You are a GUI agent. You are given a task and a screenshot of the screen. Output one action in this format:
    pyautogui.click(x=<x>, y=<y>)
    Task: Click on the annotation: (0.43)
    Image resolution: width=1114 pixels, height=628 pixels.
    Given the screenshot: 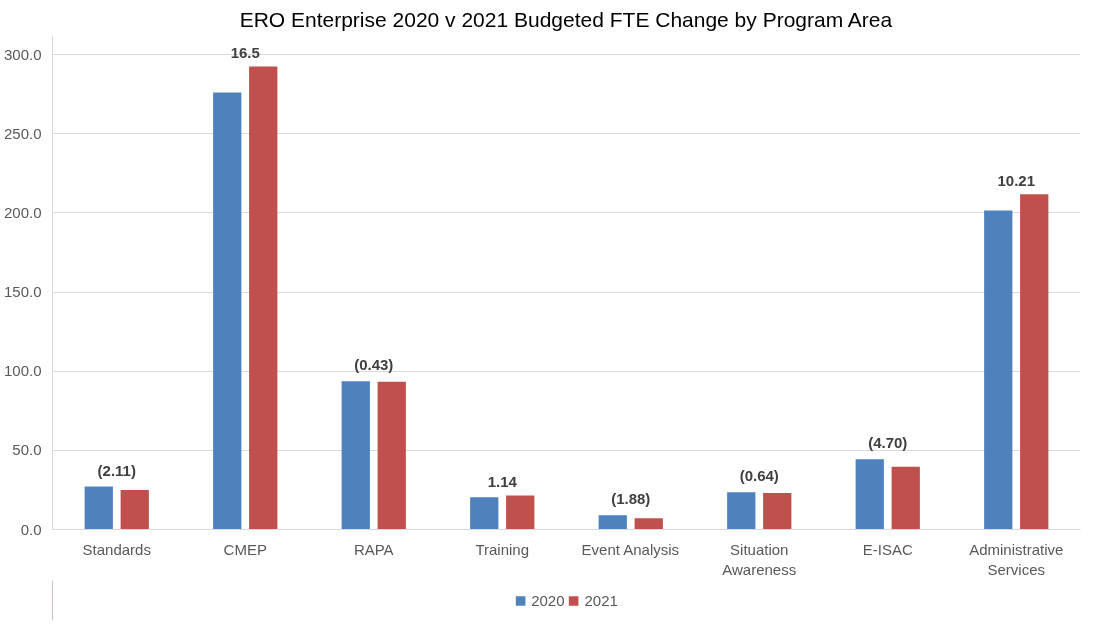 What is the action you would take?
    pyautogui.click(x=374, y=365)
    